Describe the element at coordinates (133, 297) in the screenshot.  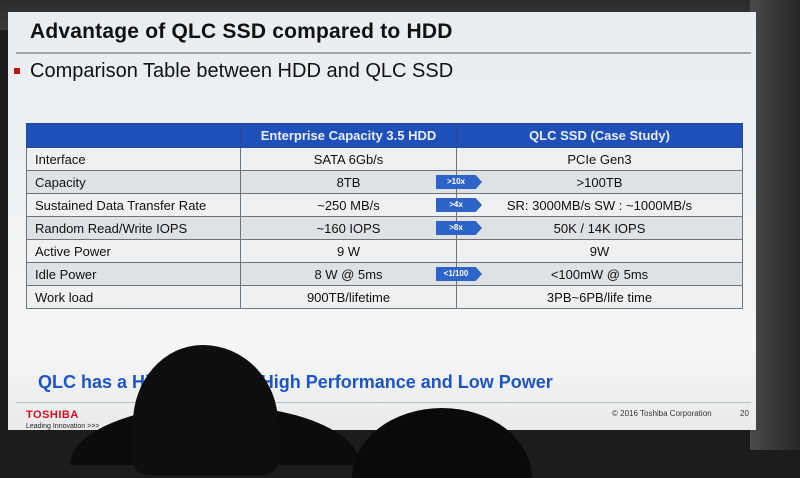
I see `row-label: Work load` at that location.